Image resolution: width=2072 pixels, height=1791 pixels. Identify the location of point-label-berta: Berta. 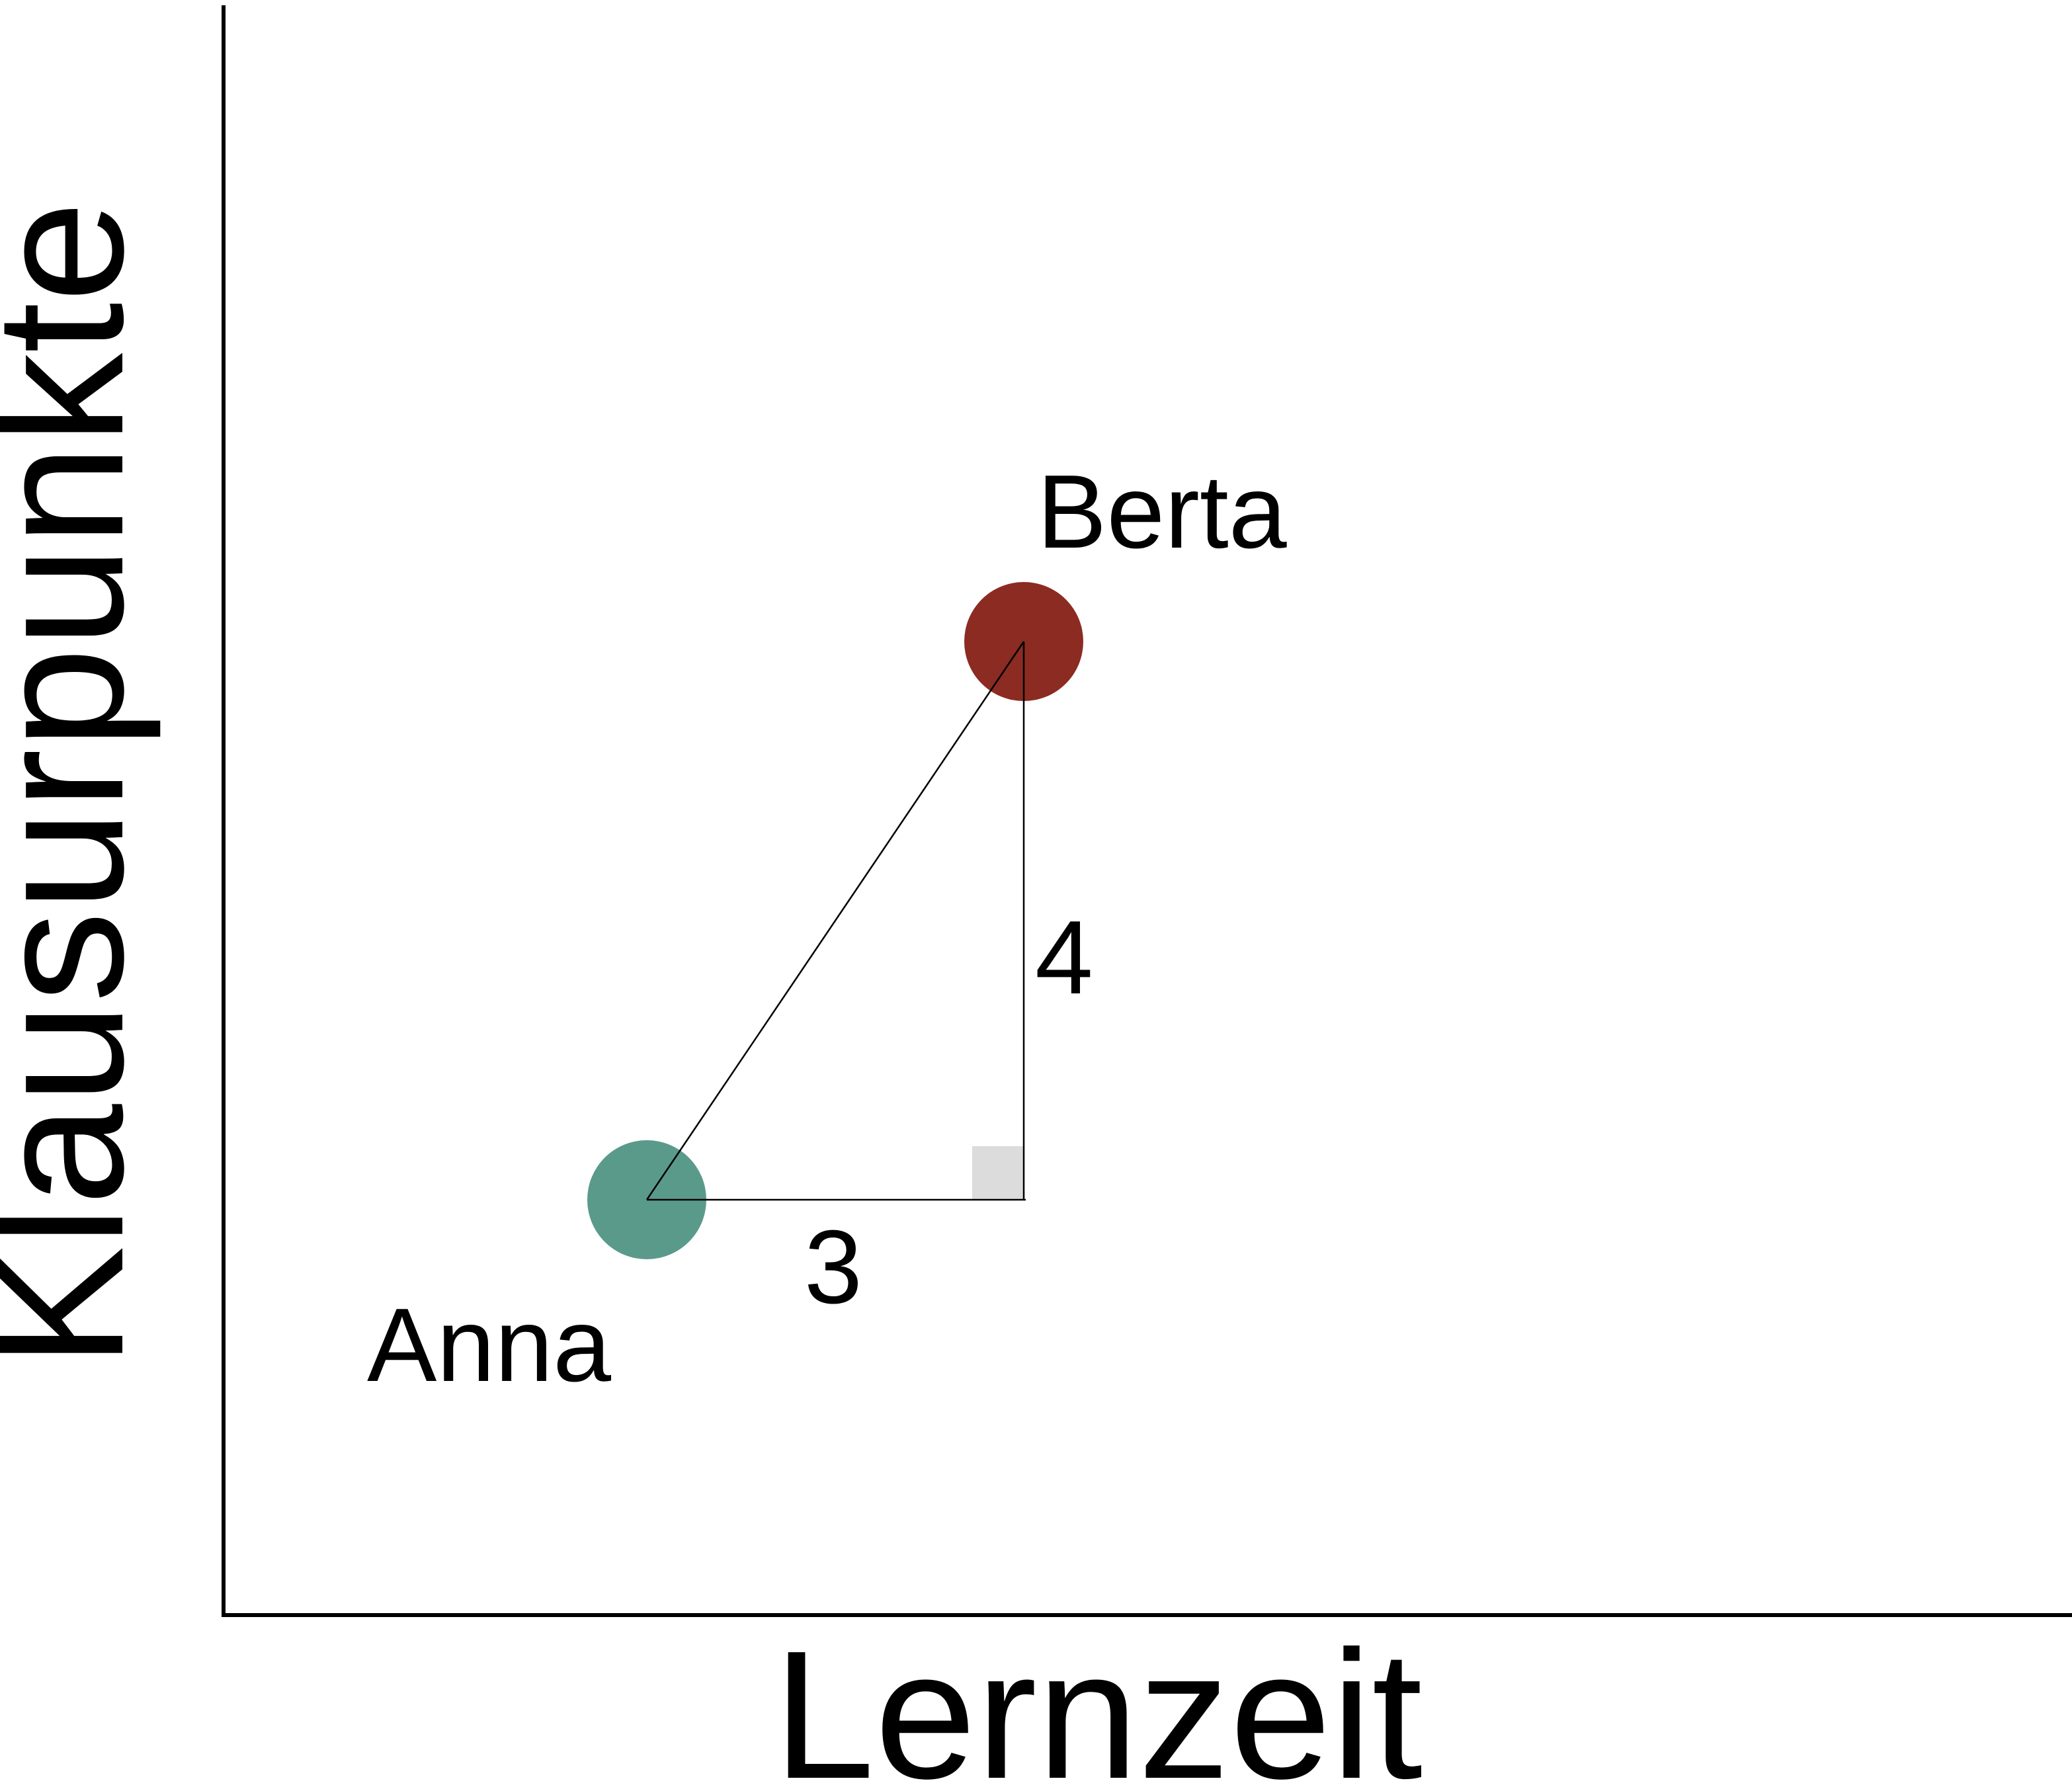
(1162, 512).